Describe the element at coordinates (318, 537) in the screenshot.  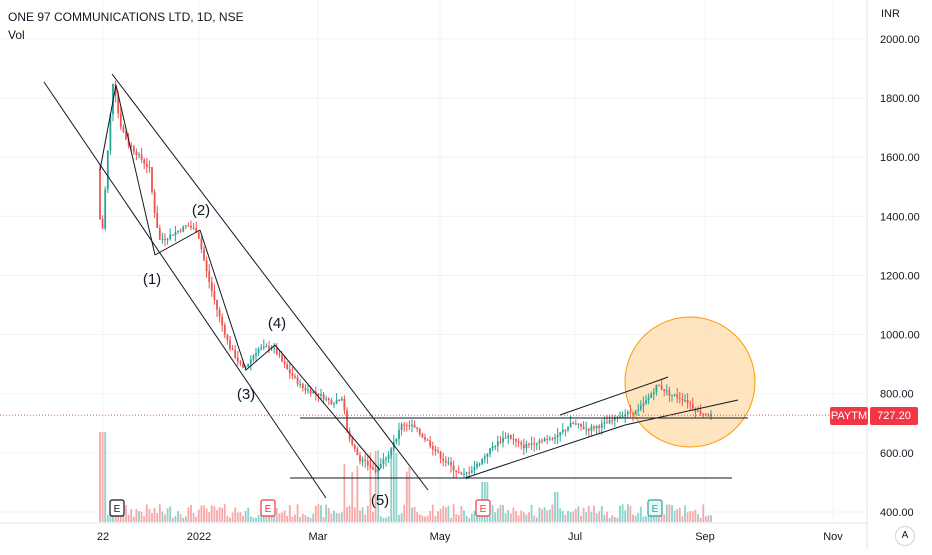
I see `x-tick-label: Mar` at that location.